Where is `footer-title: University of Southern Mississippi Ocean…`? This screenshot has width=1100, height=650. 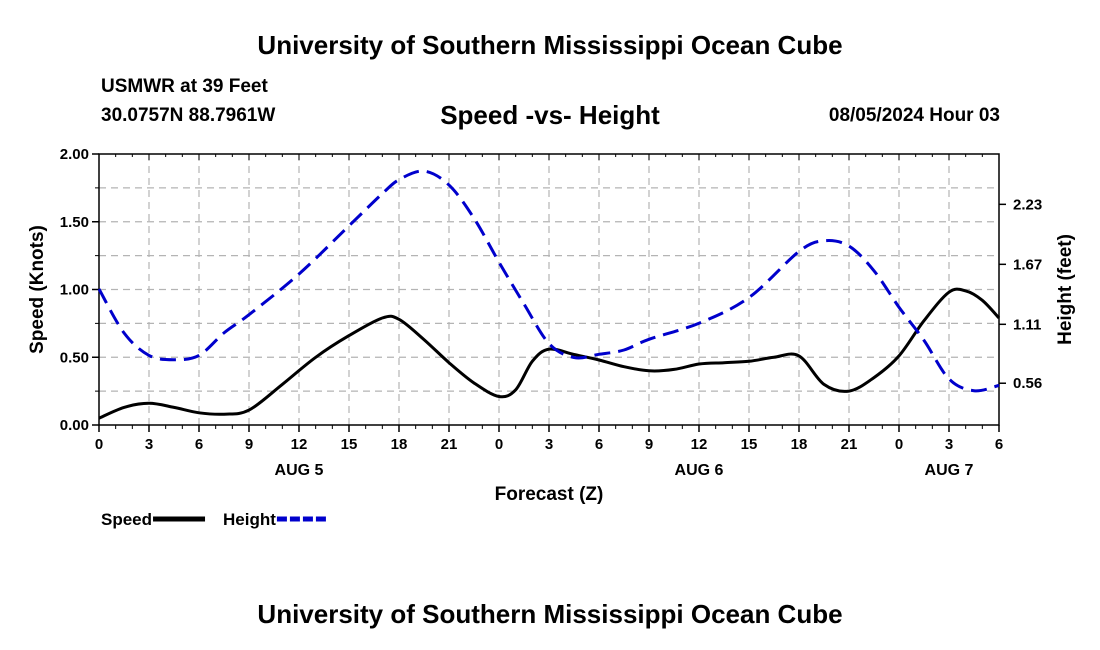 footer-title: University of Southern Mississippi Ocean… is located at coordinates (550, 614).